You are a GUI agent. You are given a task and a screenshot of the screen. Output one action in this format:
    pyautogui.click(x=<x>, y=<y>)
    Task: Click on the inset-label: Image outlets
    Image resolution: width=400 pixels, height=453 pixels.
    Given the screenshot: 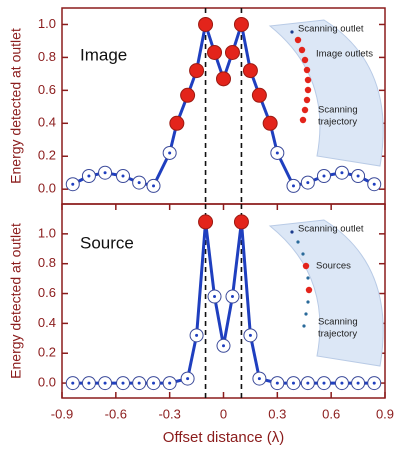 What is the action you would take?
    pyautogui.click(x=344, y=54)
    